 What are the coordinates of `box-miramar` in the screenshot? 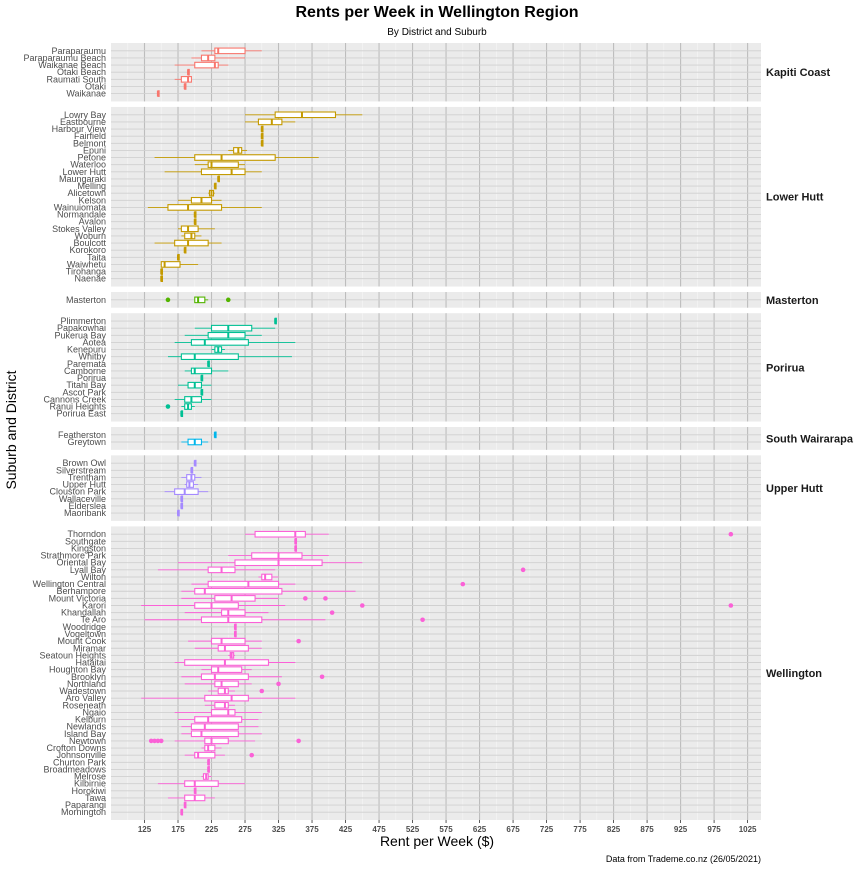 It's located at (228, 648).